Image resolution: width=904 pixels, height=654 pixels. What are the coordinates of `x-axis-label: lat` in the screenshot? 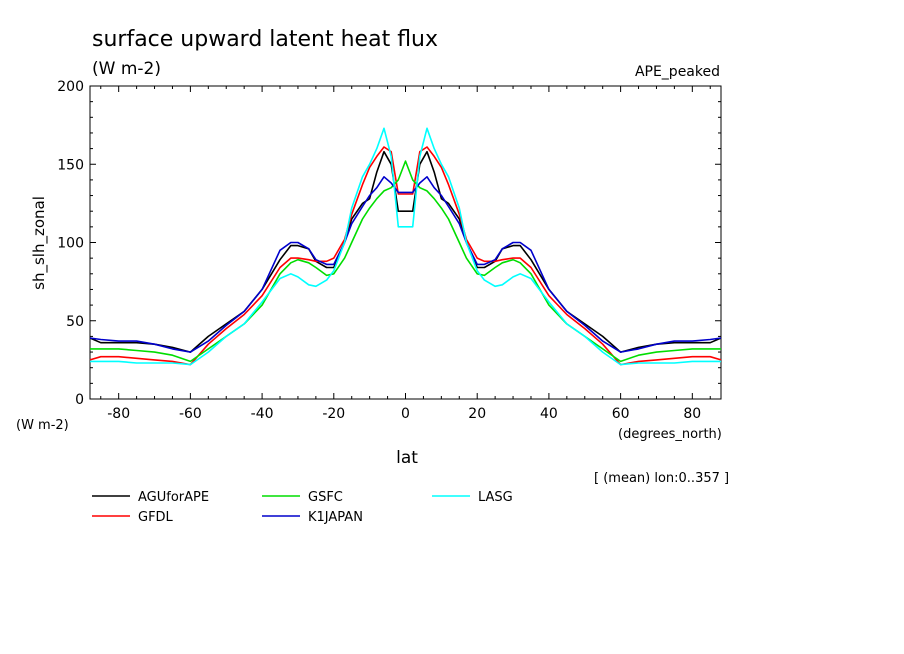 It's located at (407, 458).